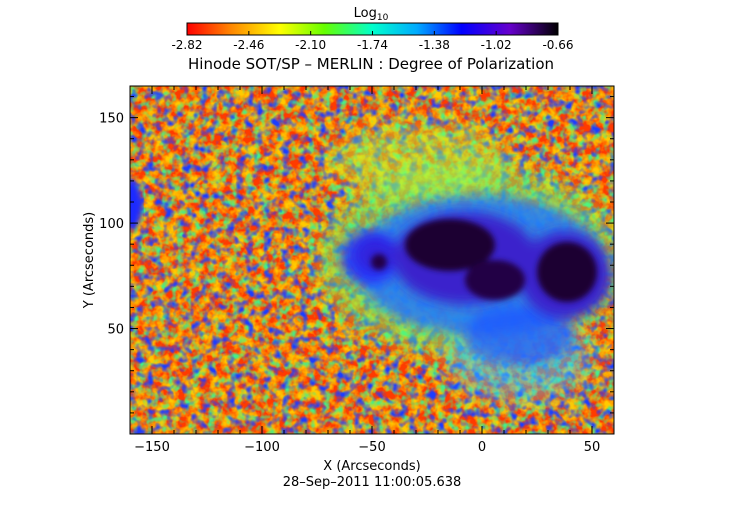 The width and height of the screenshot is (744, 512). What do you see at coordinates (496, 45) in the screenshot?
I see `colorbar-tick-label: -1.02` at bounding box center [496, 45].